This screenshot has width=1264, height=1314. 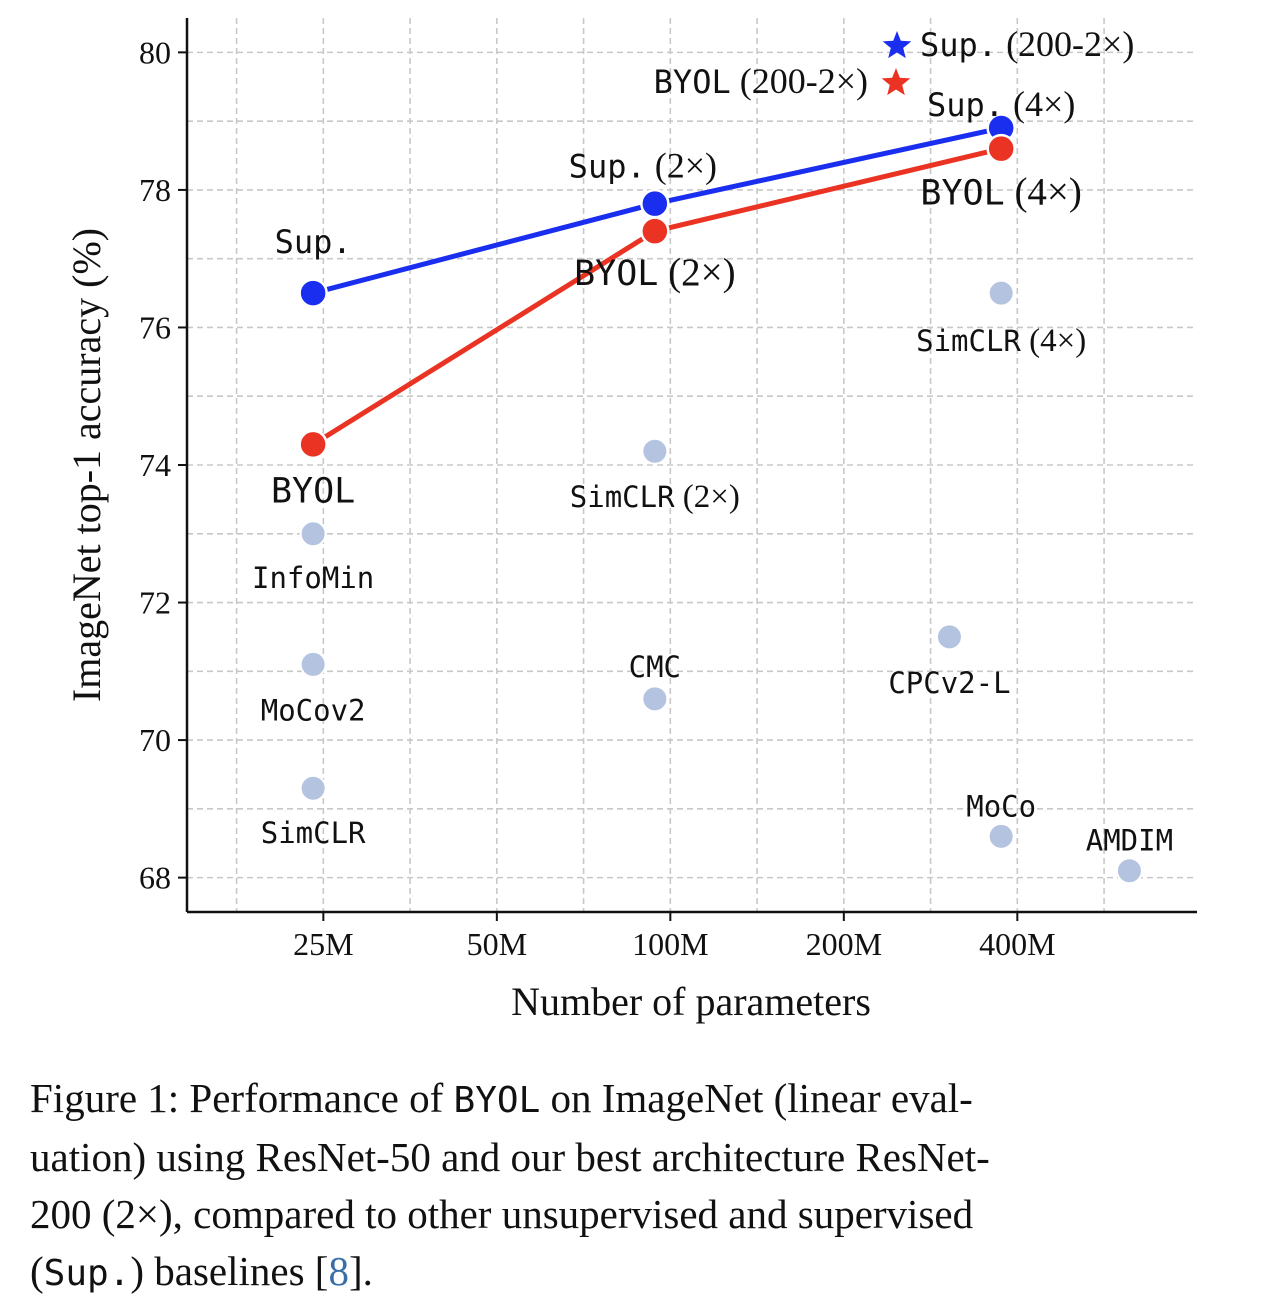 I want to click on caption-line-4: (Sup.) baselines [8]., so click(x=640, y=1272).